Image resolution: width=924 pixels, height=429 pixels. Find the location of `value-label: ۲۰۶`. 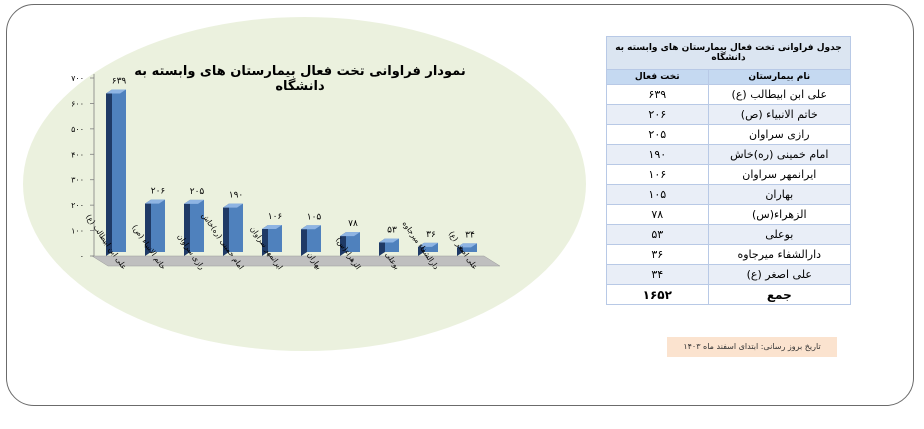

value-label: ۲۰۶ is located at coordinates (158, 192).